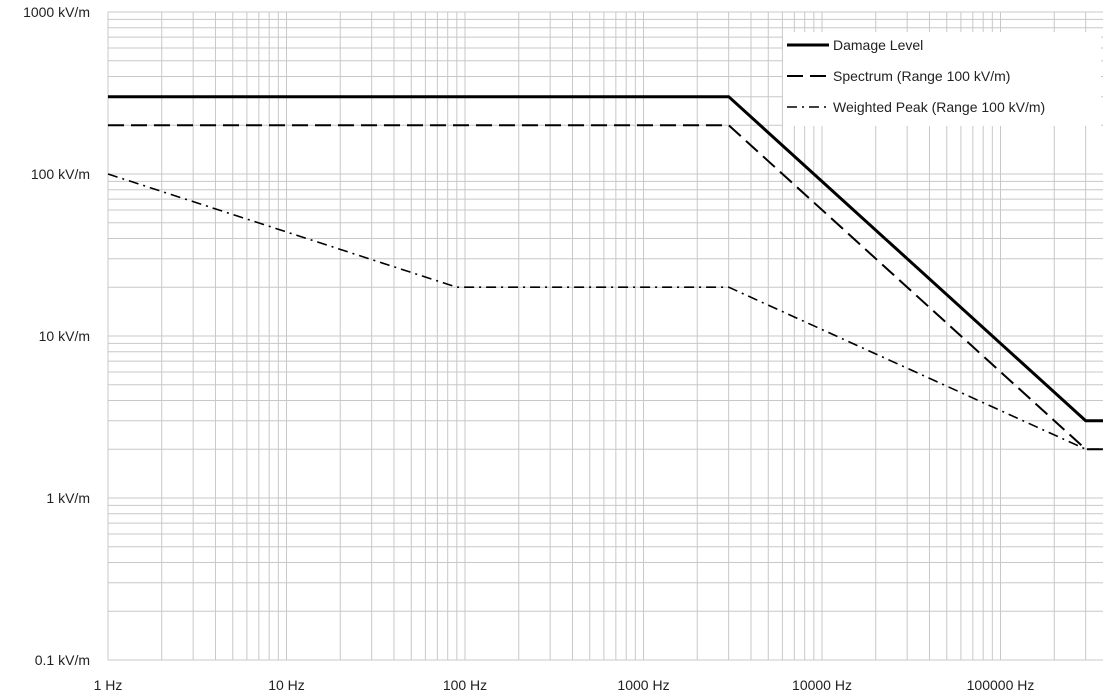 Image resolution: width=1103 pixels, height=696 pixels. What do you see at coordinates (60, 174) in the screenshot?
I see `y-tick-label: 100 kV/m` at bounding box center [60, 174].